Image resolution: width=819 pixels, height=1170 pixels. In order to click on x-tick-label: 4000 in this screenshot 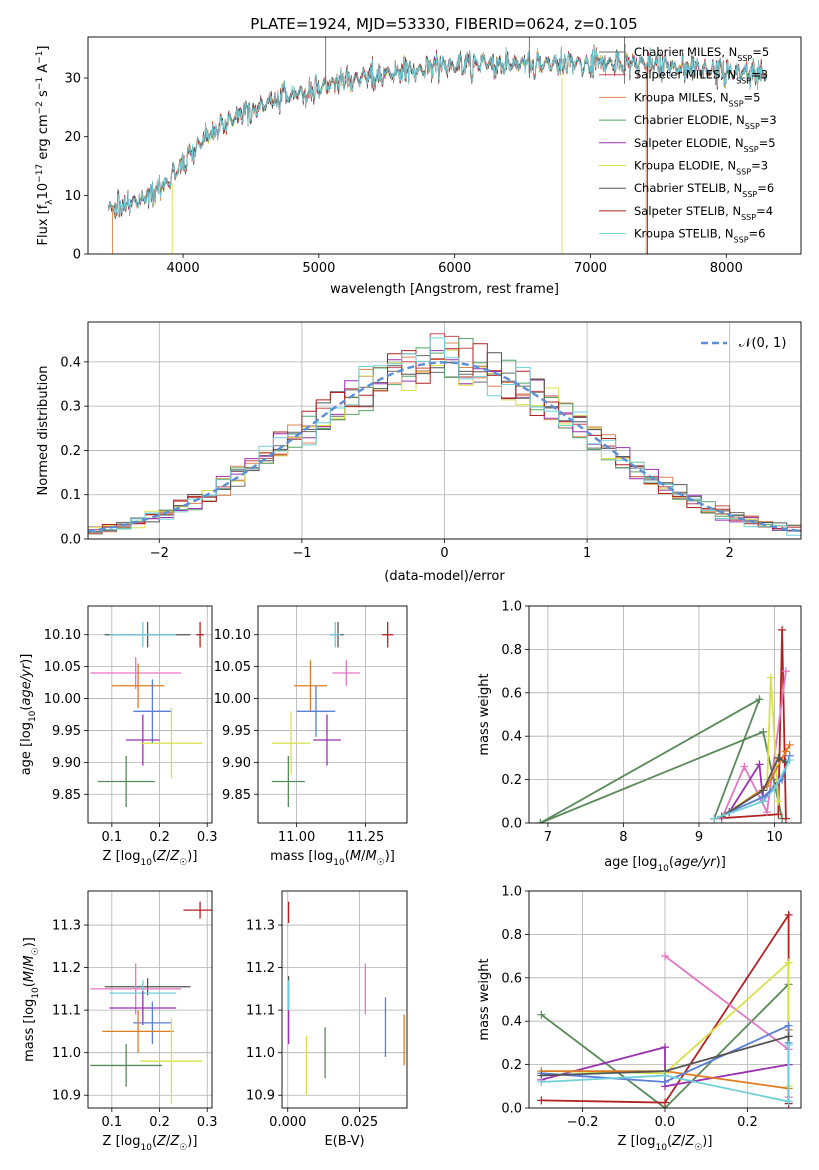, I will do `click(183, 268)`.